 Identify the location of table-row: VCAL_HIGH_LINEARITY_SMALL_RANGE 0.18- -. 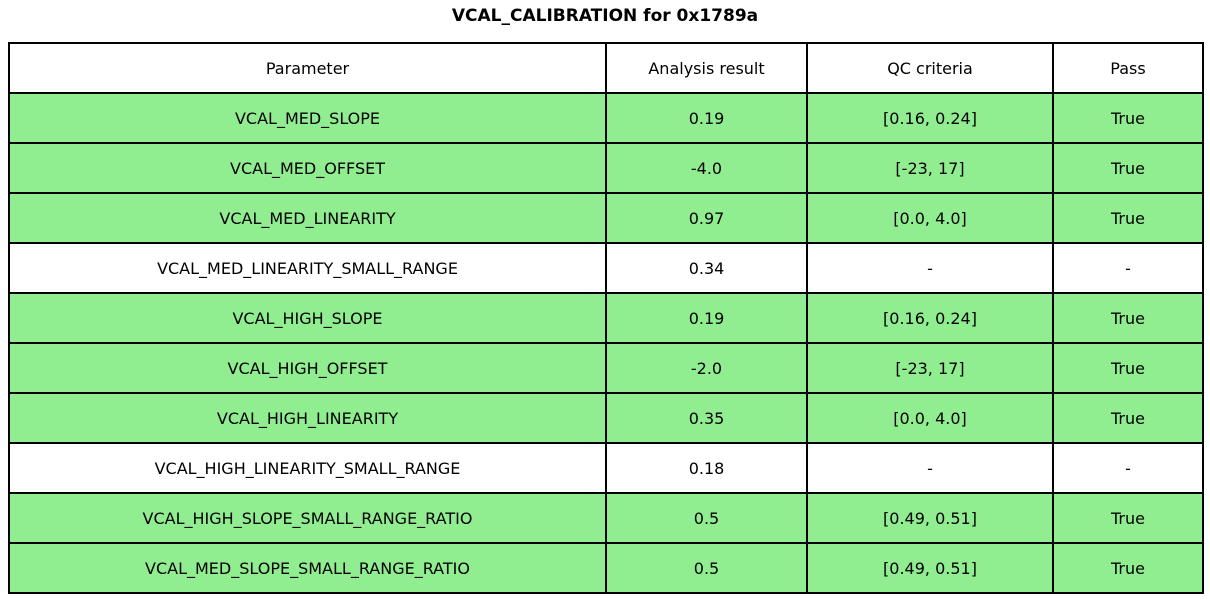
(606, 468).